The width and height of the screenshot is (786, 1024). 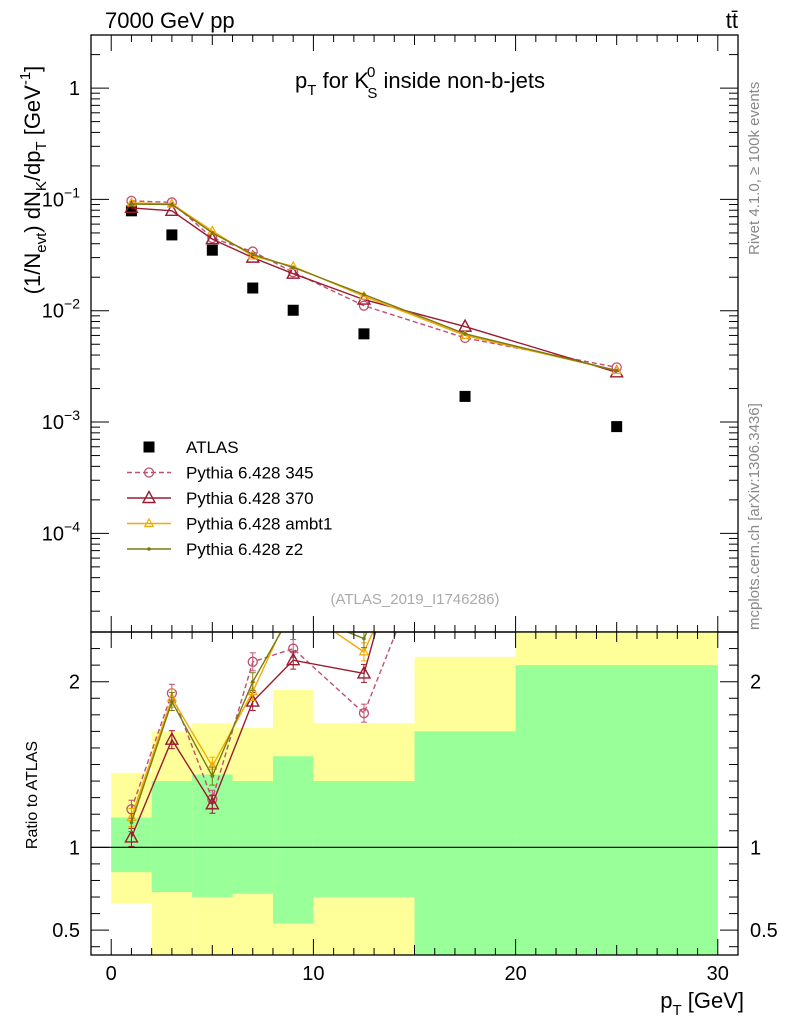 What do you see at coordinates (111, 974) in the screenshot?
I see `x-tick-label: 0` at bounding box center [111, 974].